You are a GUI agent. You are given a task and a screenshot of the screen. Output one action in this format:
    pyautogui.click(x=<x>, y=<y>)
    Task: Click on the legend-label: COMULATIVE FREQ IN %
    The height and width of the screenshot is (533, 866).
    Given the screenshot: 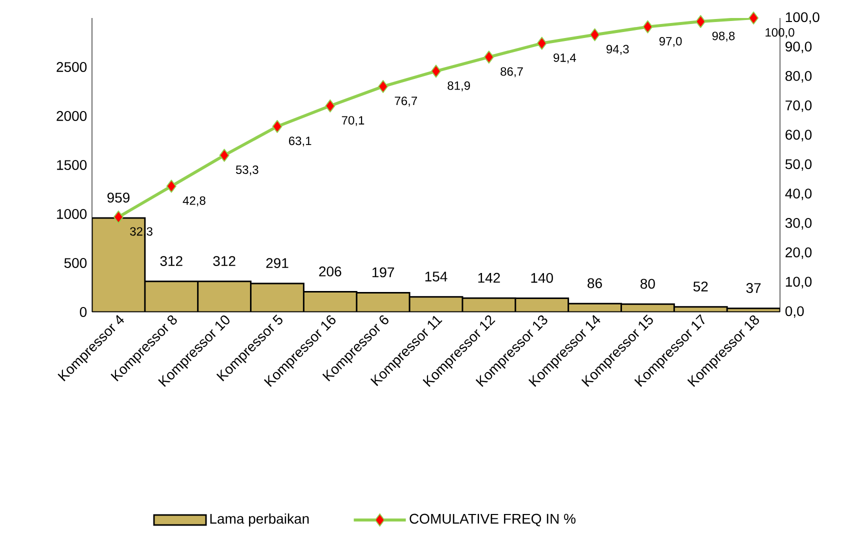 What is the action you would take?
    pyautogui.click(x=493, y=520)
    